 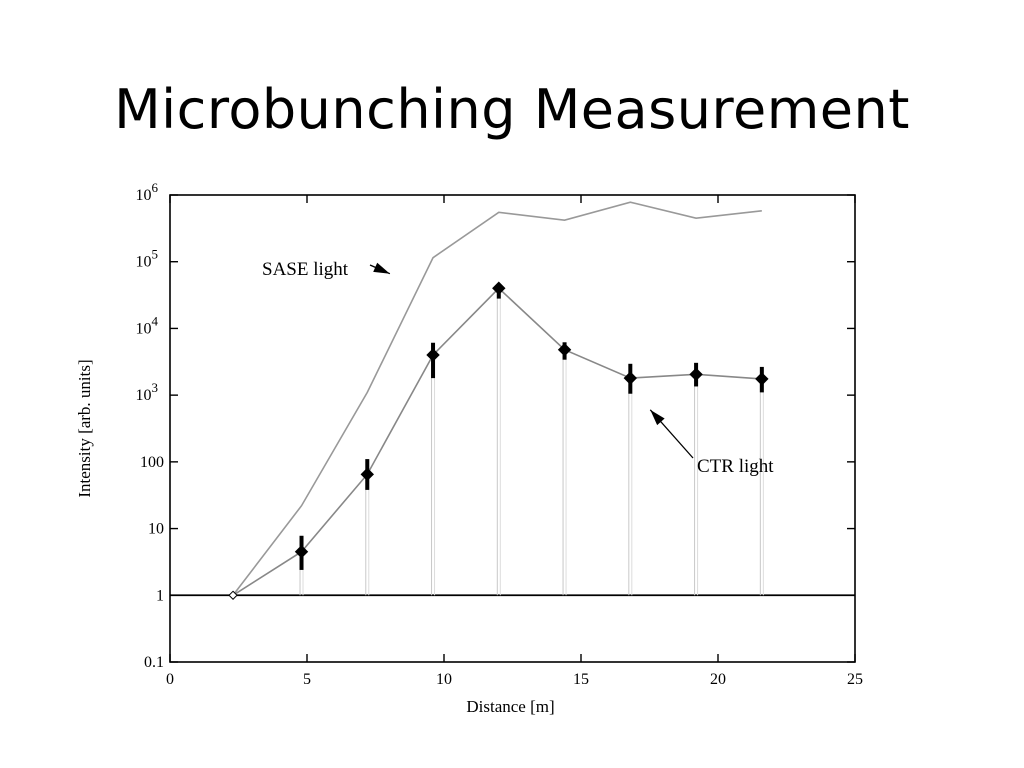 What do you see at coordinates (307, 679) in the screenshot?
I see `x-tick-label: 5` at bounding box center [307, 679].